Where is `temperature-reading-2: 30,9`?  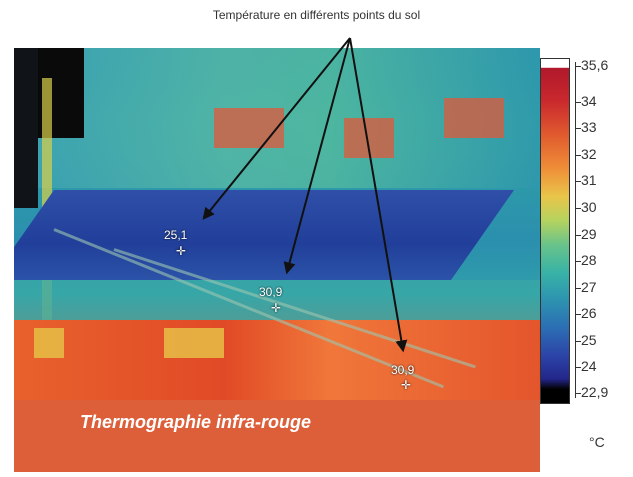
temperature-reading-2: 30,9 is located at coordinates (271, 292).